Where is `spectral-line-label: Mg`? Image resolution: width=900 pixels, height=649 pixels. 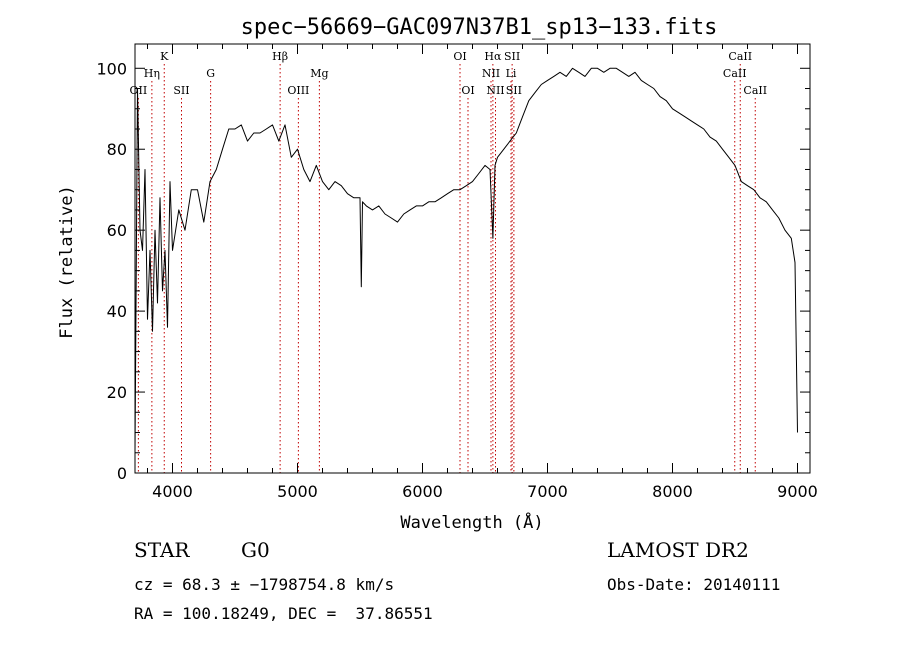
spectral-line-label: Mg is located at coordinates (319, 73).